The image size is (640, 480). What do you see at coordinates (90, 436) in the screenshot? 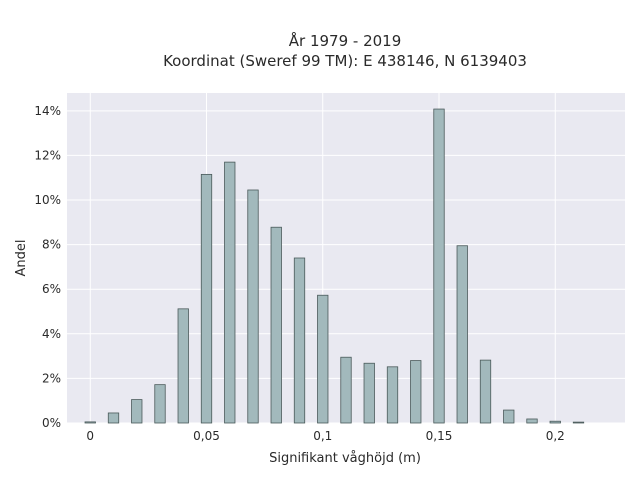
I see `x-tick-label: 0` at bounding box center [90, 436].